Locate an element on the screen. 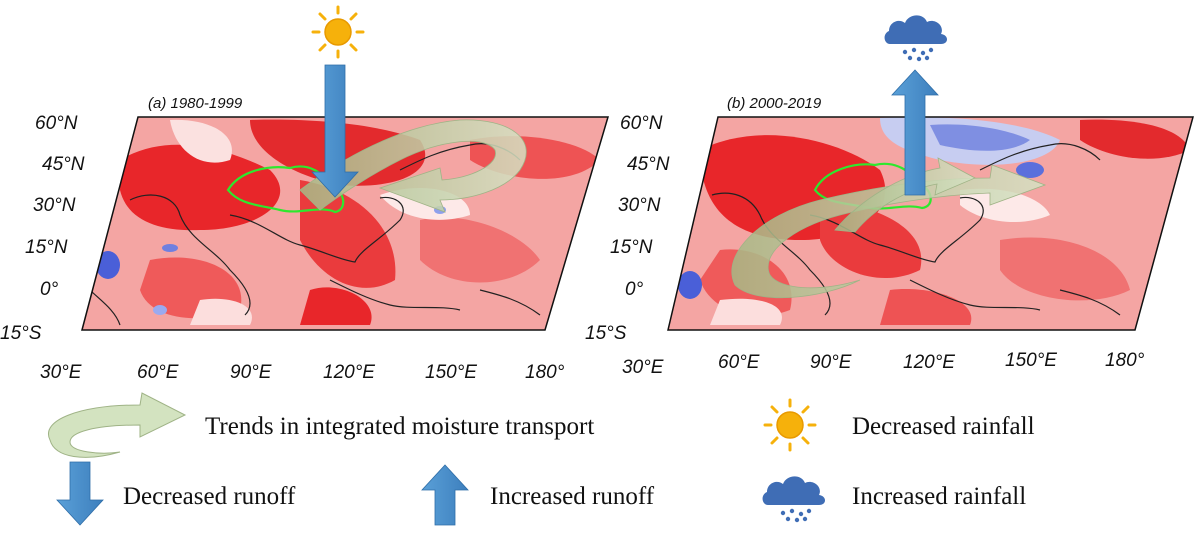 The height and width of the screenshot is (535, 1200). moisture-transport-arrow-b-inner is located at coordinates (905, 195).